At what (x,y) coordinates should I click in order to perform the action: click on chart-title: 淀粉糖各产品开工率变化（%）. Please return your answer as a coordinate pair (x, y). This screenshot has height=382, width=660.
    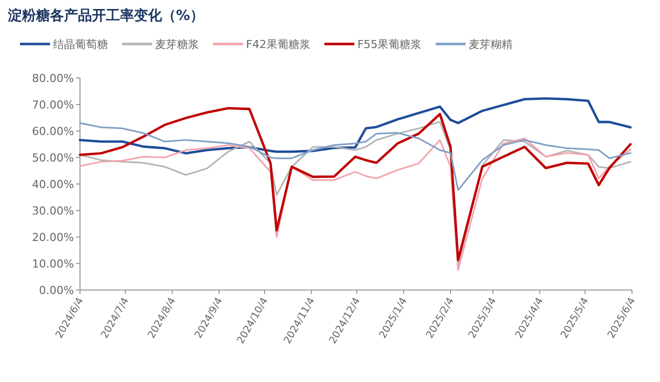
    Looking at the image, I should click on (105, 15).